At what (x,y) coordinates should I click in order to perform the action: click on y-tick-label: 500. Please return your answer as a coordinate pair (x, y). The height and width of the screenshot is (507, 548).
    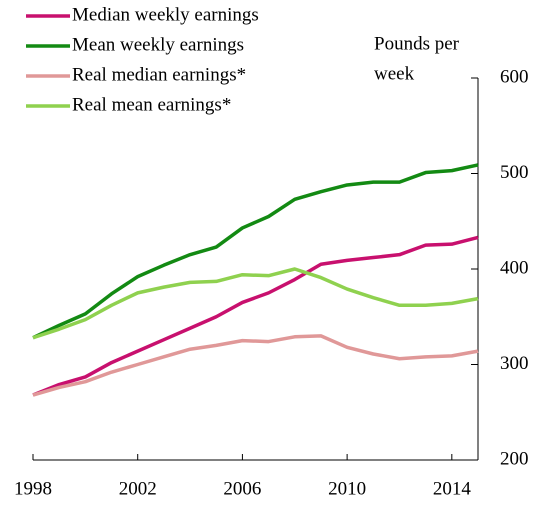
    Looking at the image, I should click on (514, 172).